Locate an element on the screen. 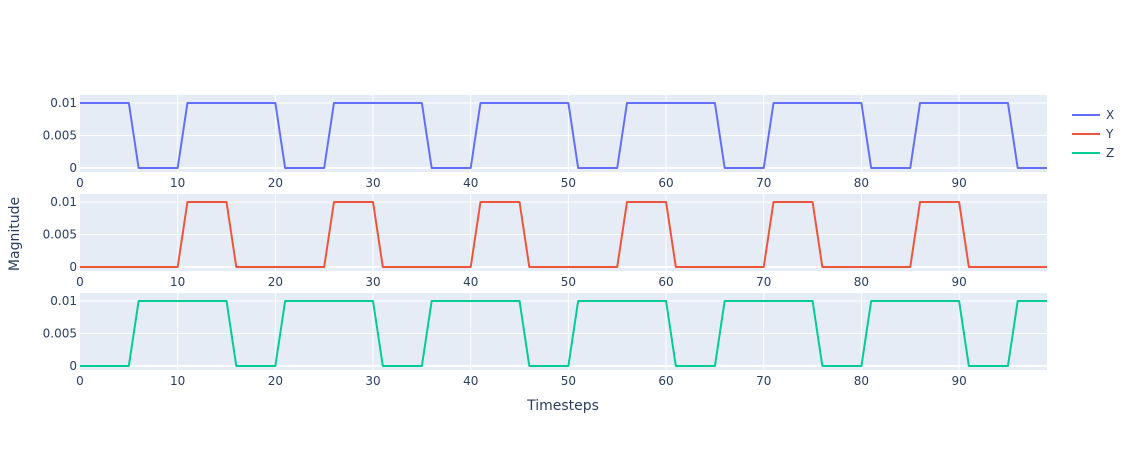  legend-label: X is located at coordinates (1110, 115).